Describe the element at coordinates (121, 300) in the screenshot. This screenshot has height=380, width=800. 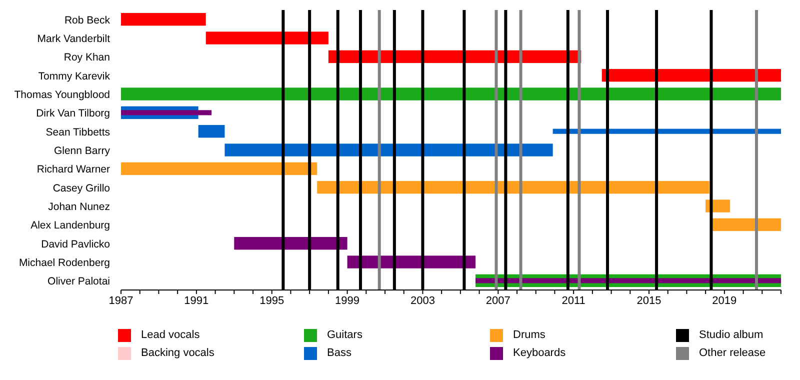
I see `x-tick-label: 1987` at that location.